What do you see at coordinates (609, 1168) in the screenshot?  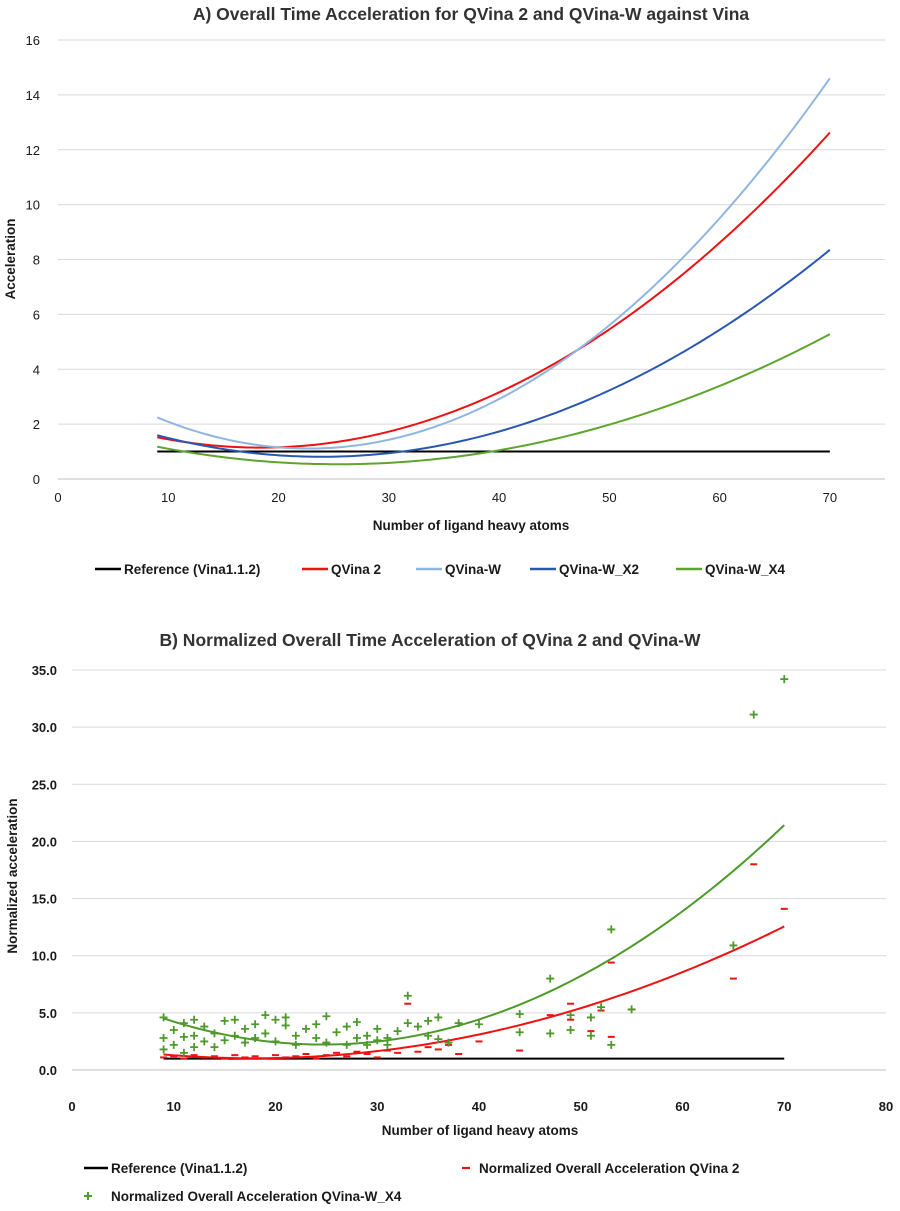 I see `chart-b-legend-label: Normalized Overall Acceleration QVina 2` at bounding box center [609, 1168].